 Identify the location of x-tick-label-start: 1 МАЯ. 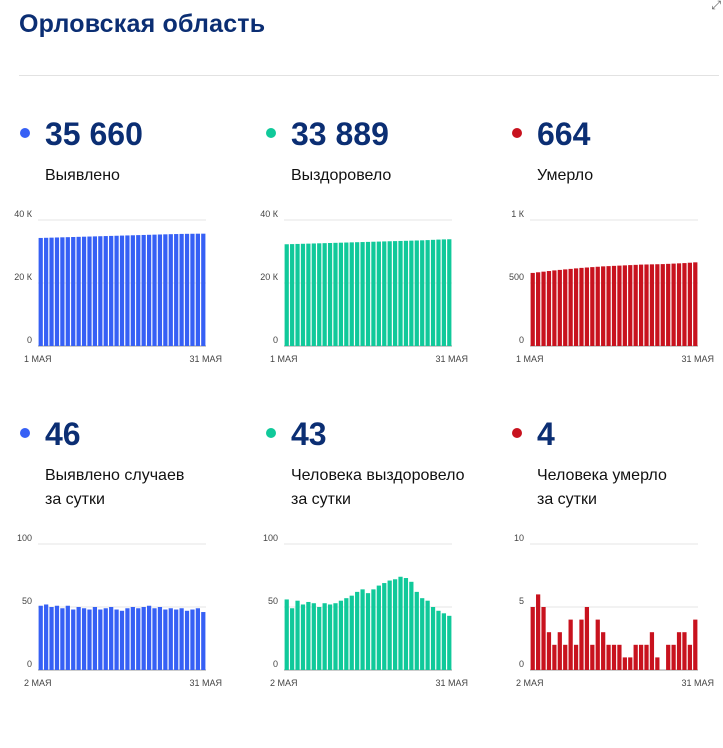
(284, 359).